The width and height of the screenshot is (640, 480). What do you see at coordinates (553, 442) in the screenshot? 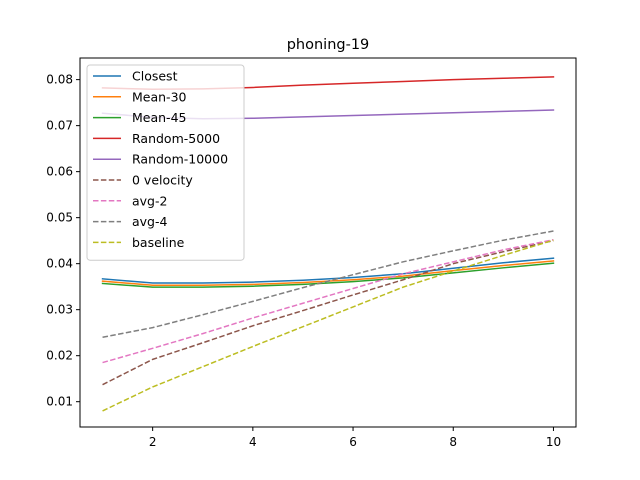
I see `x-tick-label: 10` at bounding box center [553, 442].